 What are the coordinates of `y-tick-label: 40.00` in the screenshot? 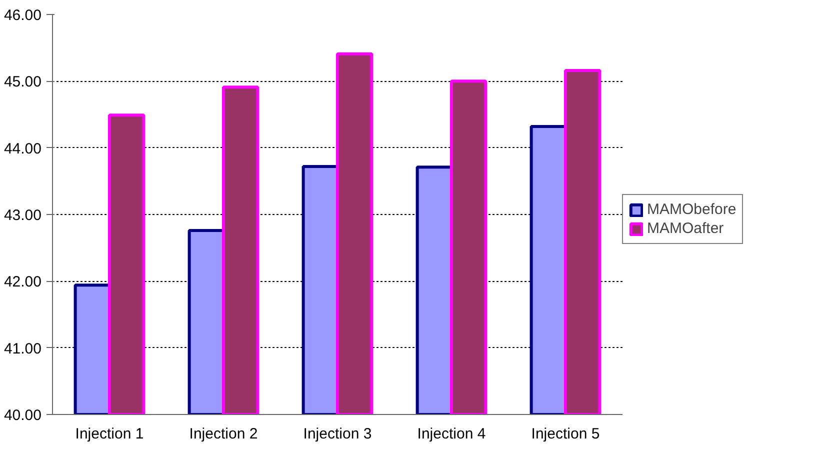 It's located at (23, 415).